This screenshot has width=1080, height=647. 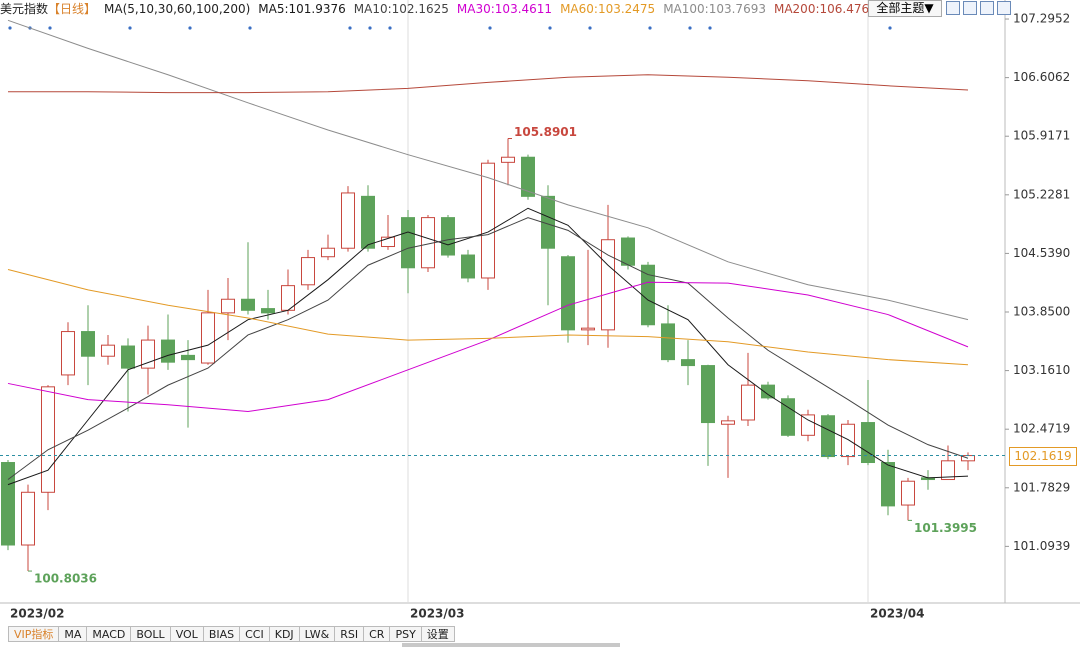 What do you see at coordinates (222, 634) in the screenshot?
I see `tab: BIAS` at bounding box center [222, 634].